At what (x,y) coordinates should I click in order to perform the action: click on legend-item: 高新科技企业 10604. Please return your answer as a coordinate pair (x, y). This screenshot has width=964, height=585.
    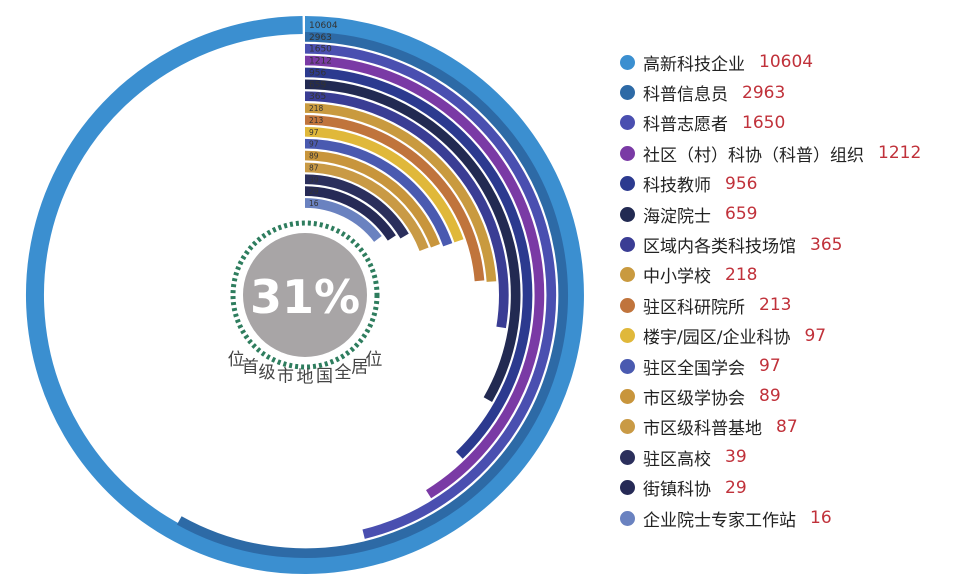
    Looking at the image, I should click on (790, 62).